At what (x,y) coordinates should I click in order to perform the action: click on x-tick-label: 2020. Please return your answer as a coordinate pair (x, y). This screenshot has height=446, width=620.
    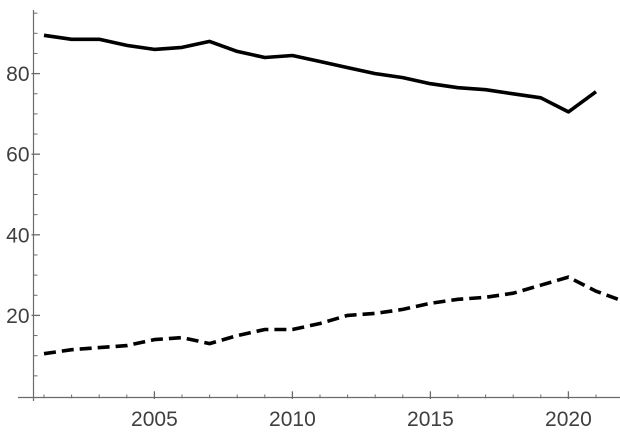
    Looking at the image, I should click on (568, 419).